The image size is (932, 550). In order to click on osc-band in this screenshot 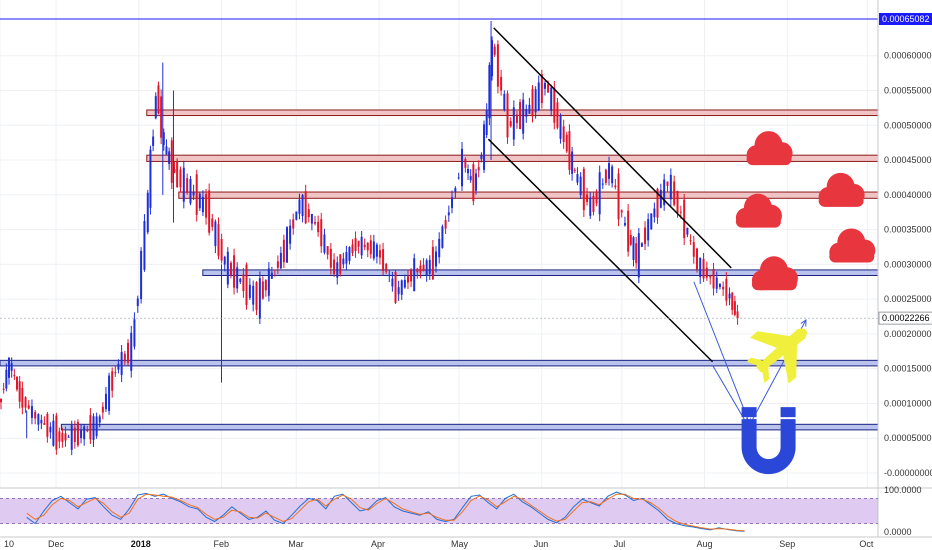, I will do `click(439, 511)`.